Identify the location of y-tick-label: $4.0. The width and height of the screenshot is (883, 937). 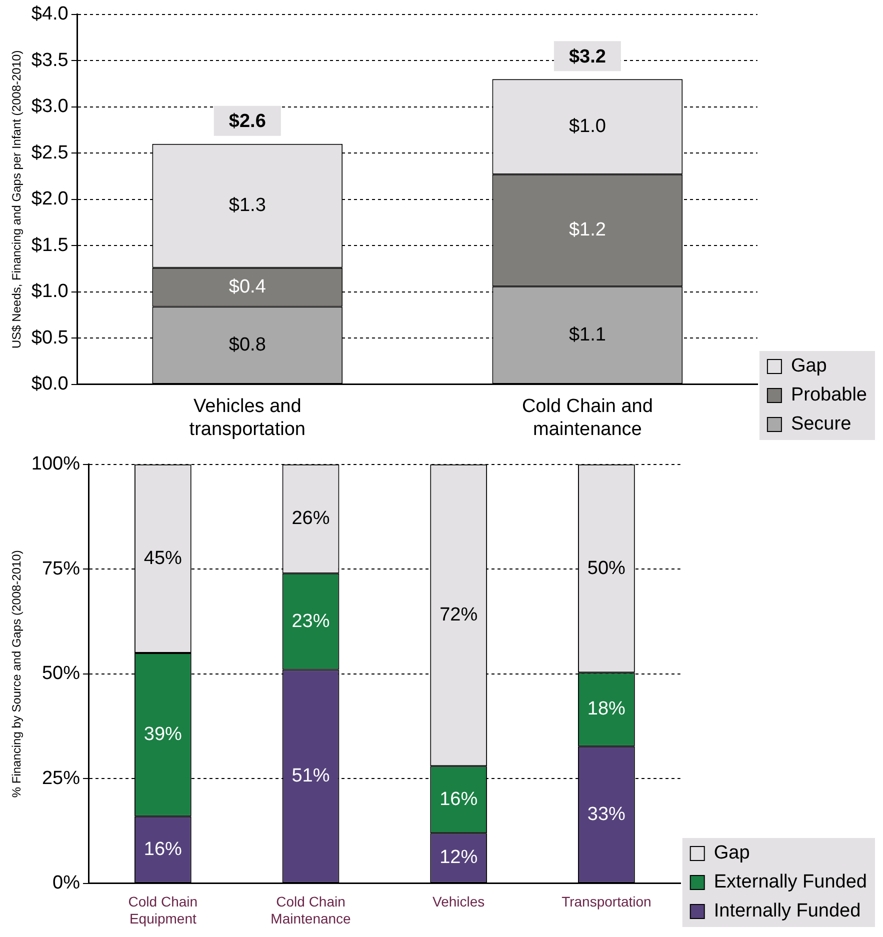
(49, 14).